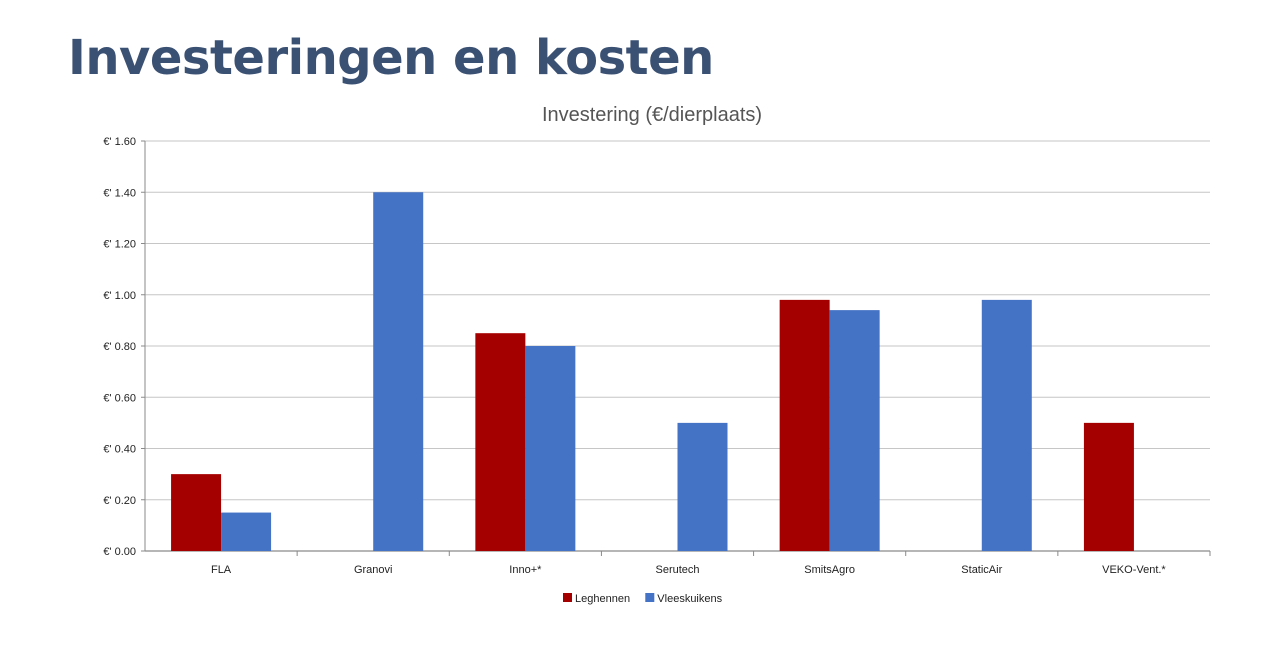 This screenshot has width=1273, height=657. What do you see at coordinates (1134, 570) in the screenshot?
I see `x-category-label: VEKO-Vent.*` at bounding box center [1134, 570].